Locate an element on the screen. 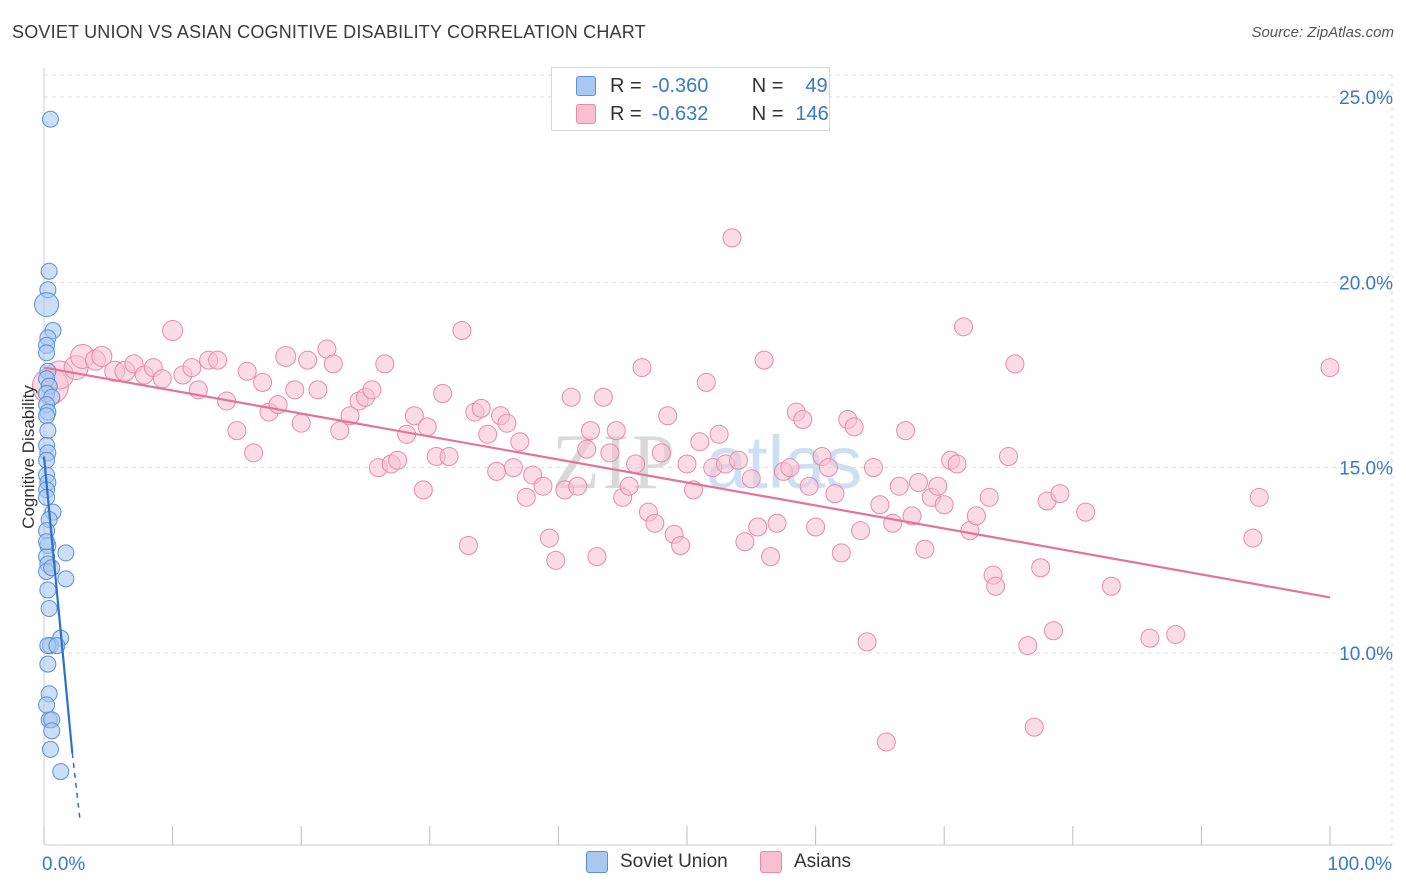  legend-swatch-soviet is located at coordinates (586, 86).